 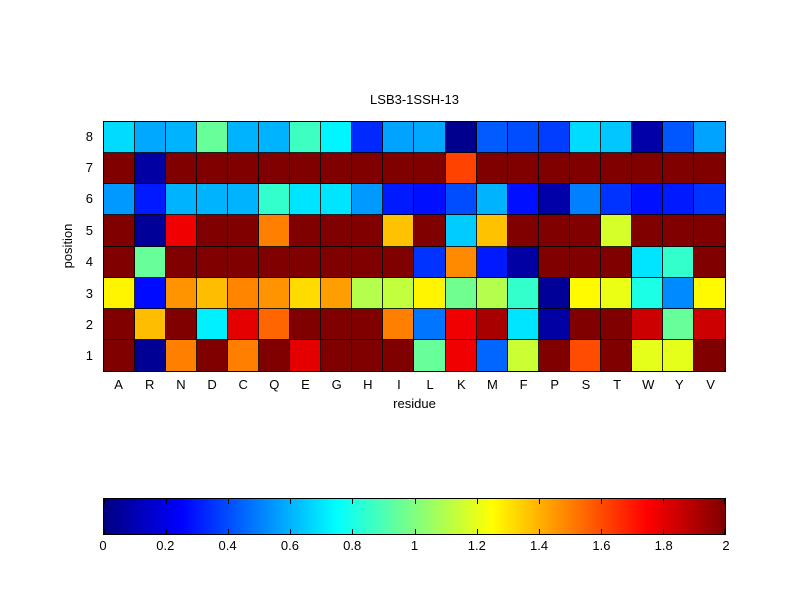 I want to click on x-tick-label: C, so click(x=243, y=384).